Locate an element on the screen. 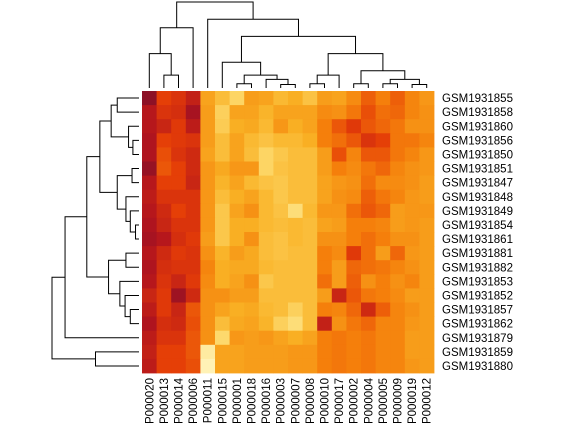  column-label: P000016 is located at coordinates (267, 401).